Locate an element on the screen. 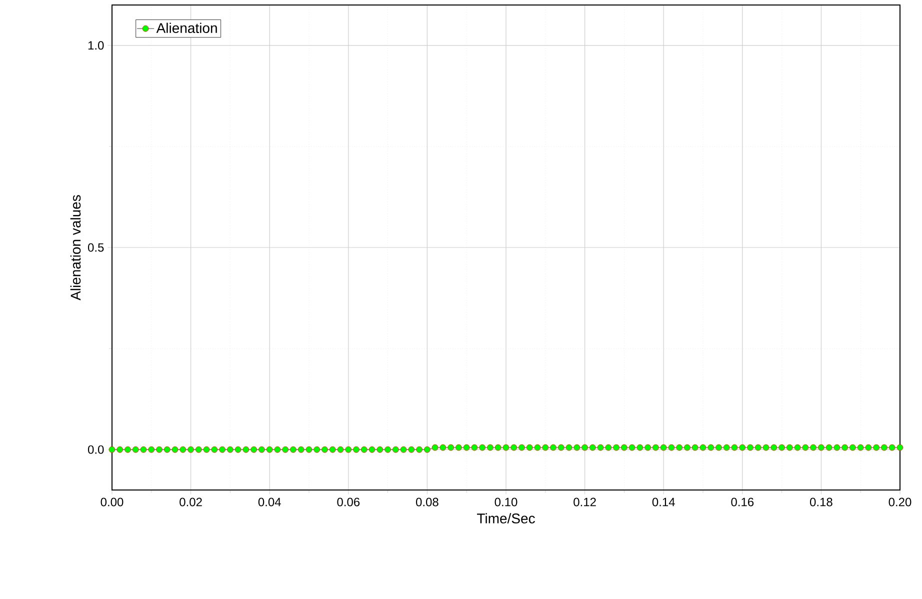 This screenshot has height=599, width=922. x-tick-label: 0.18 is located at coordinates (821, 502).